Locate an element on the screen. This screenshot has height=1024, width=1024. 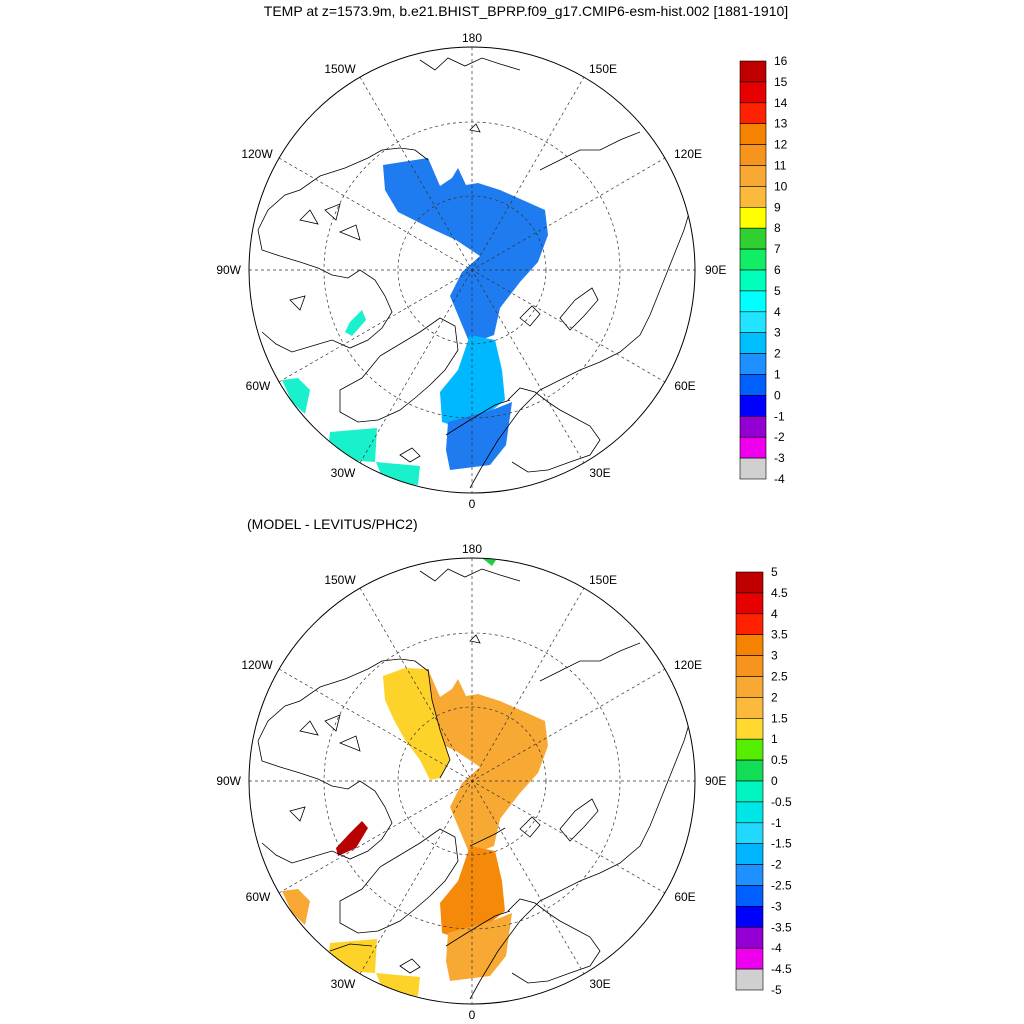
map2-lon-label-60w: 60W is located at coordinates (258, 897).